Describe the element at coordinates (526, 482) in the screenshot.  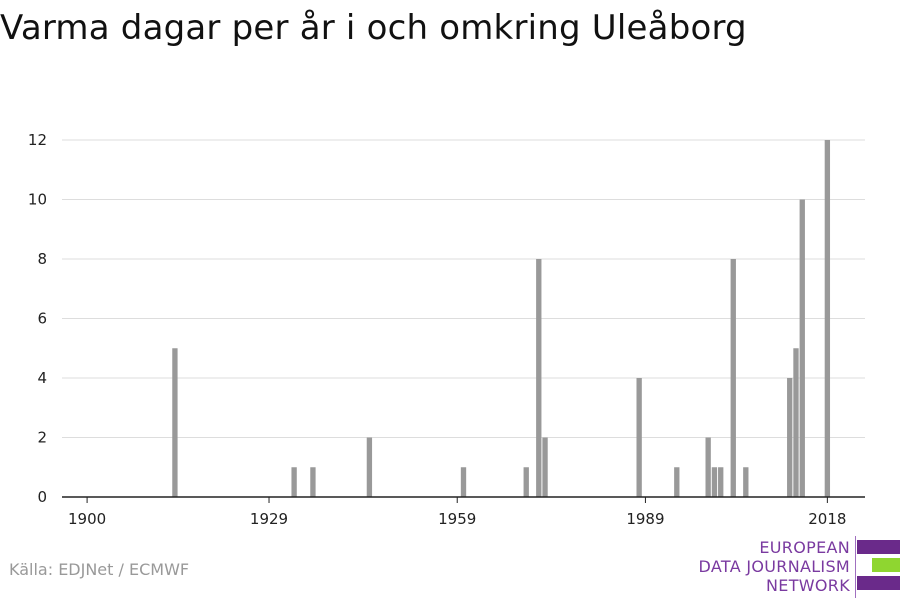
I see `bar-1970` at that location.